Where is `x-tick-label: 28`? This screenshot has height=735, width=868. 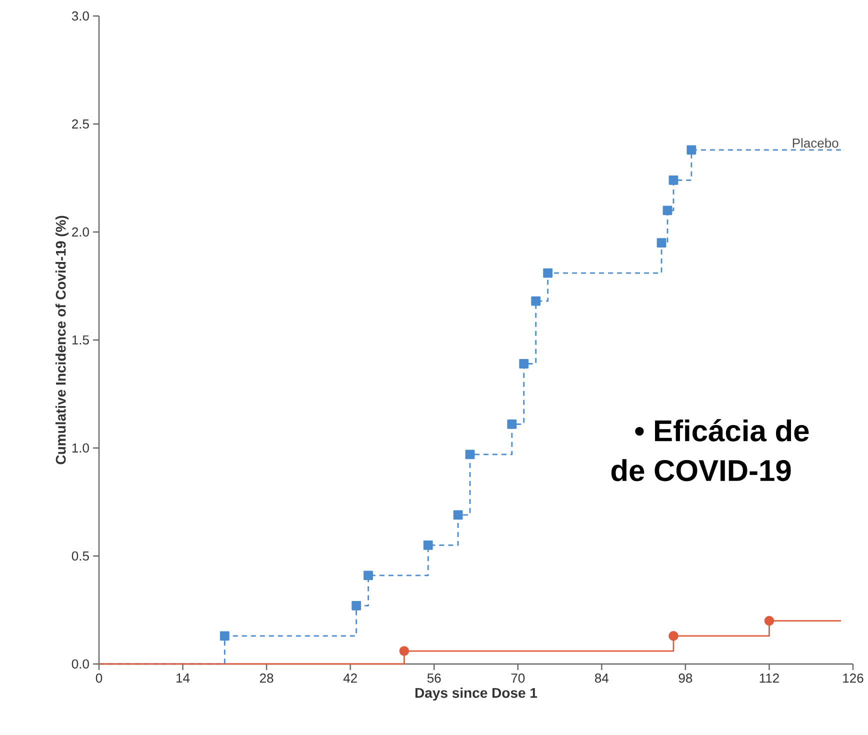 x-tick-label: 28 is located at coordinates (267, 678).